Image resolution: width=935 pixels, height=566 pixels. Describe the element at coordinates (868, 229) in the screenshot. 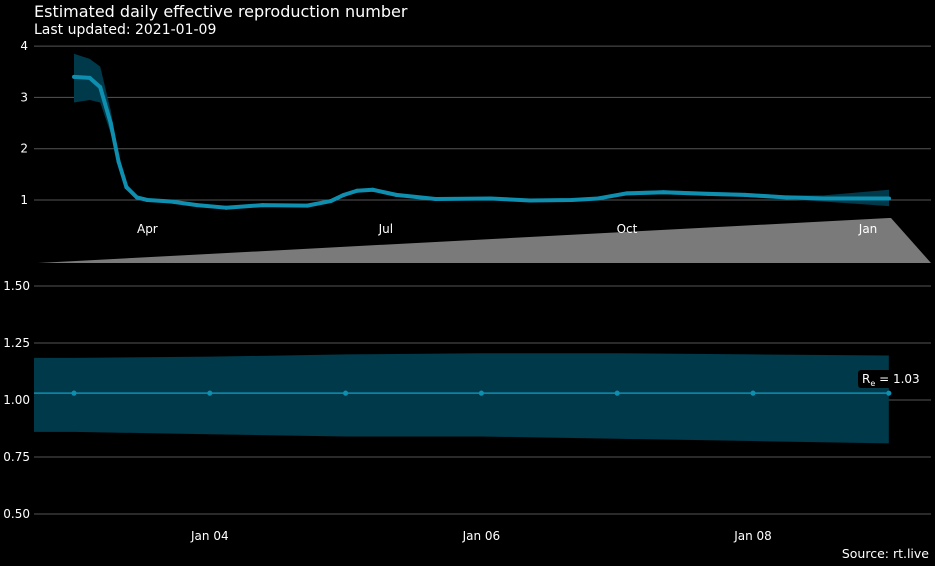

I see `x-tick-label: Jan` at that location.